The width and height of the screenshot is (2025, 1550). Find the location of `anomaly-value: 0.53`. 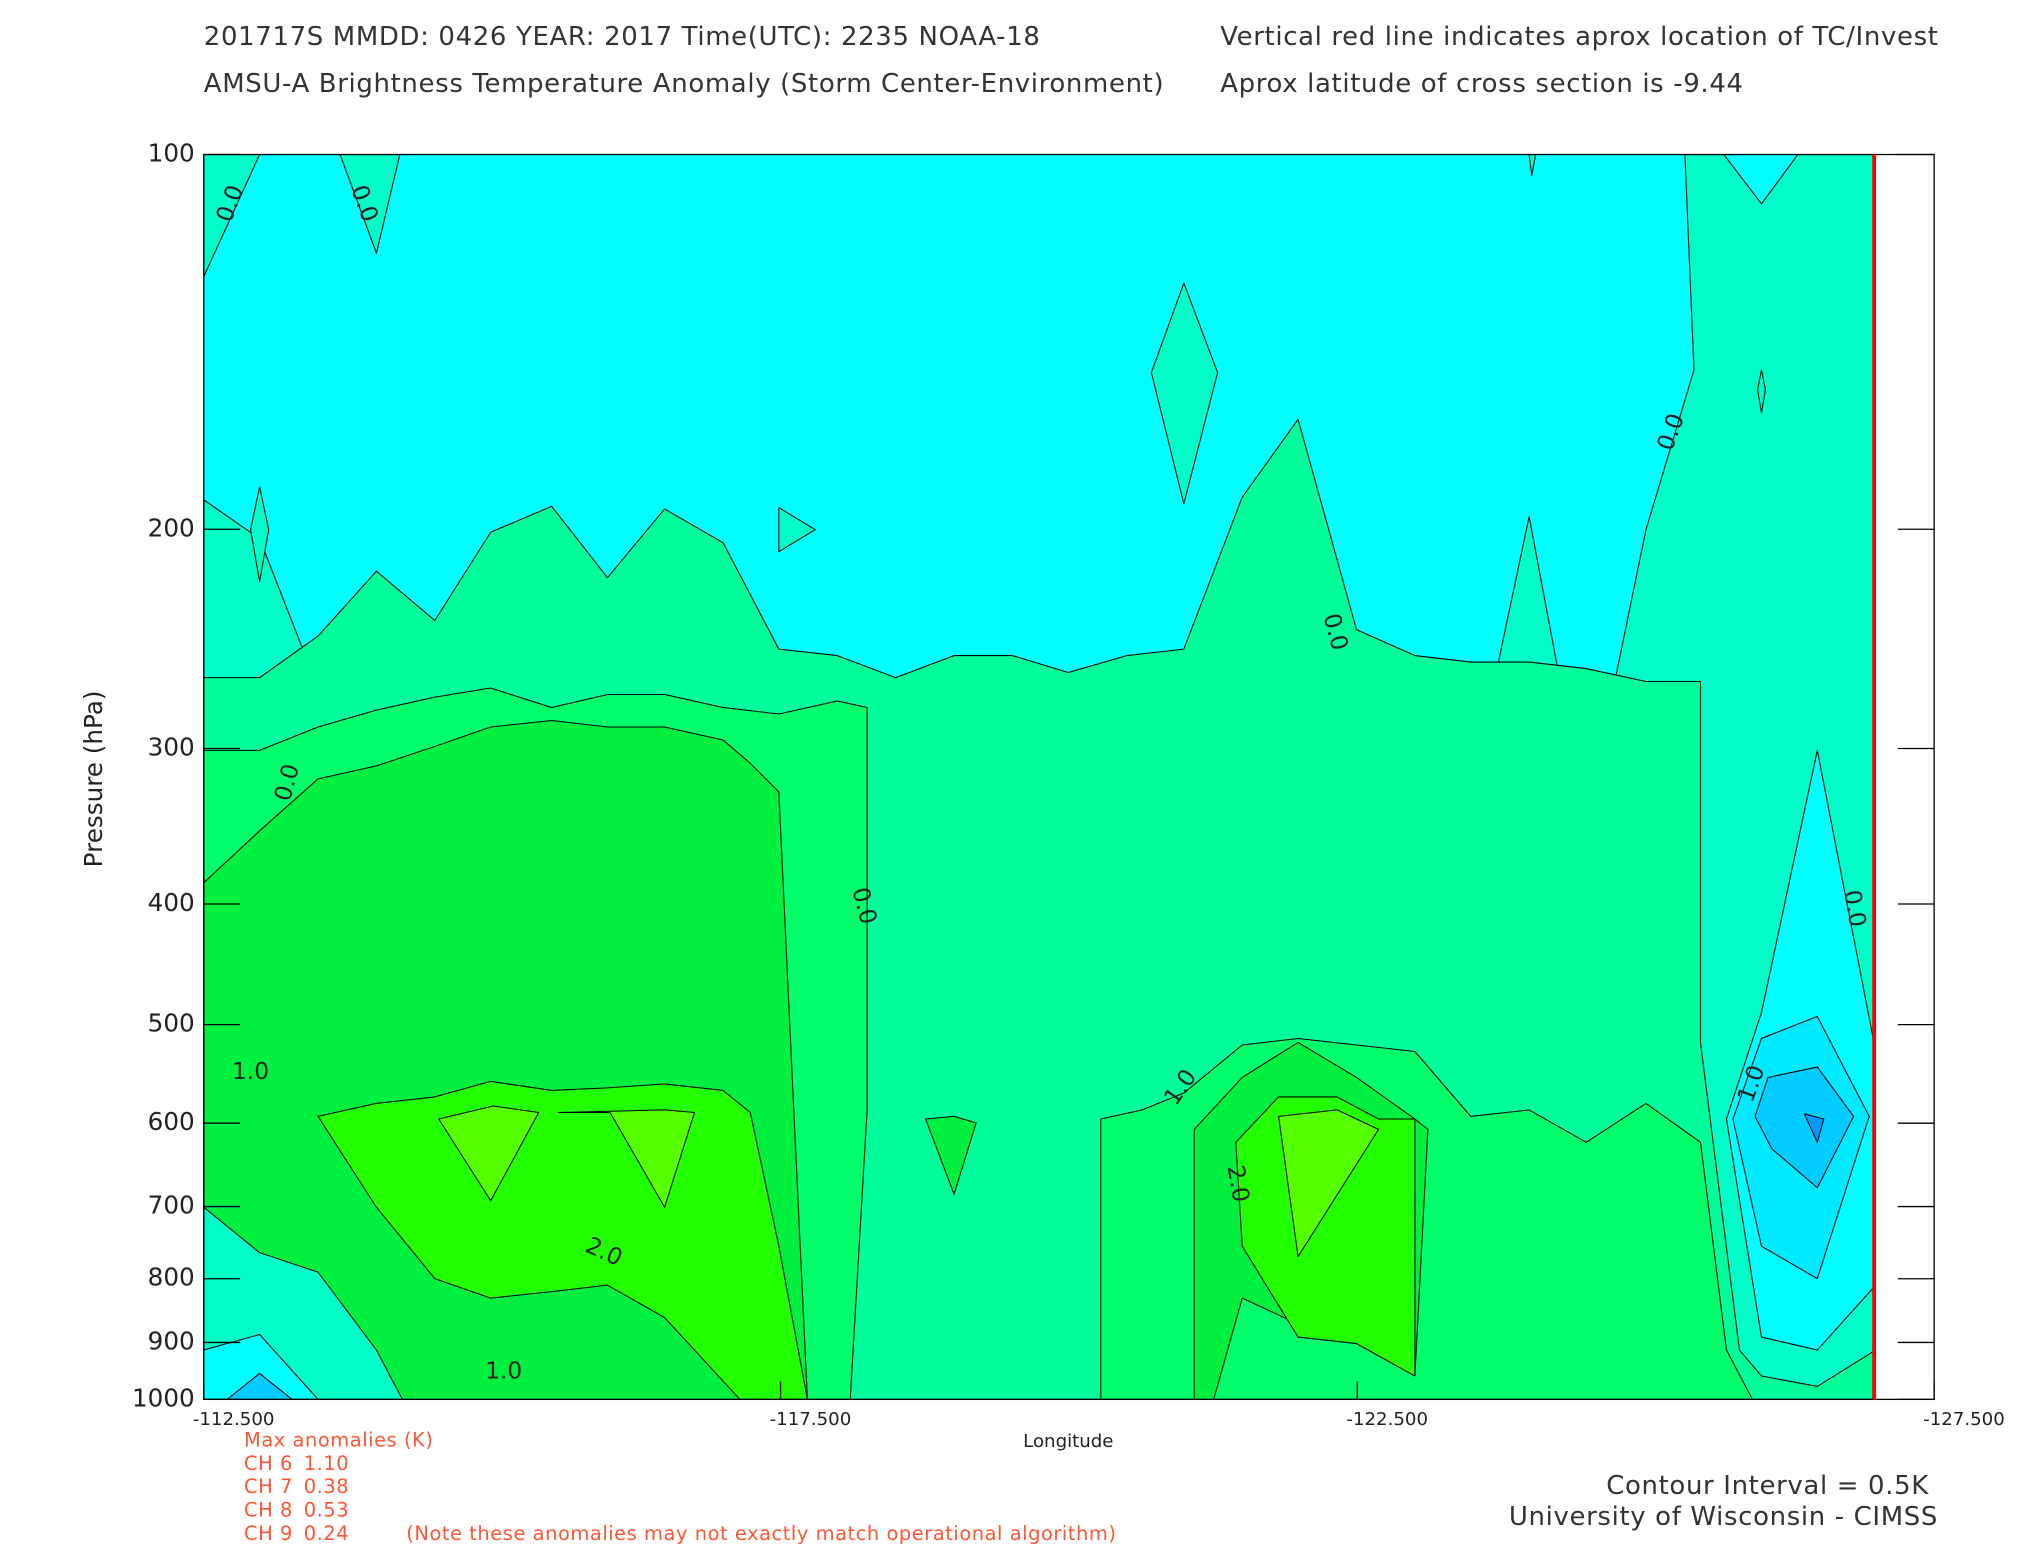

anomaly-value: 0.53 is located at coordinates (326, 1510).